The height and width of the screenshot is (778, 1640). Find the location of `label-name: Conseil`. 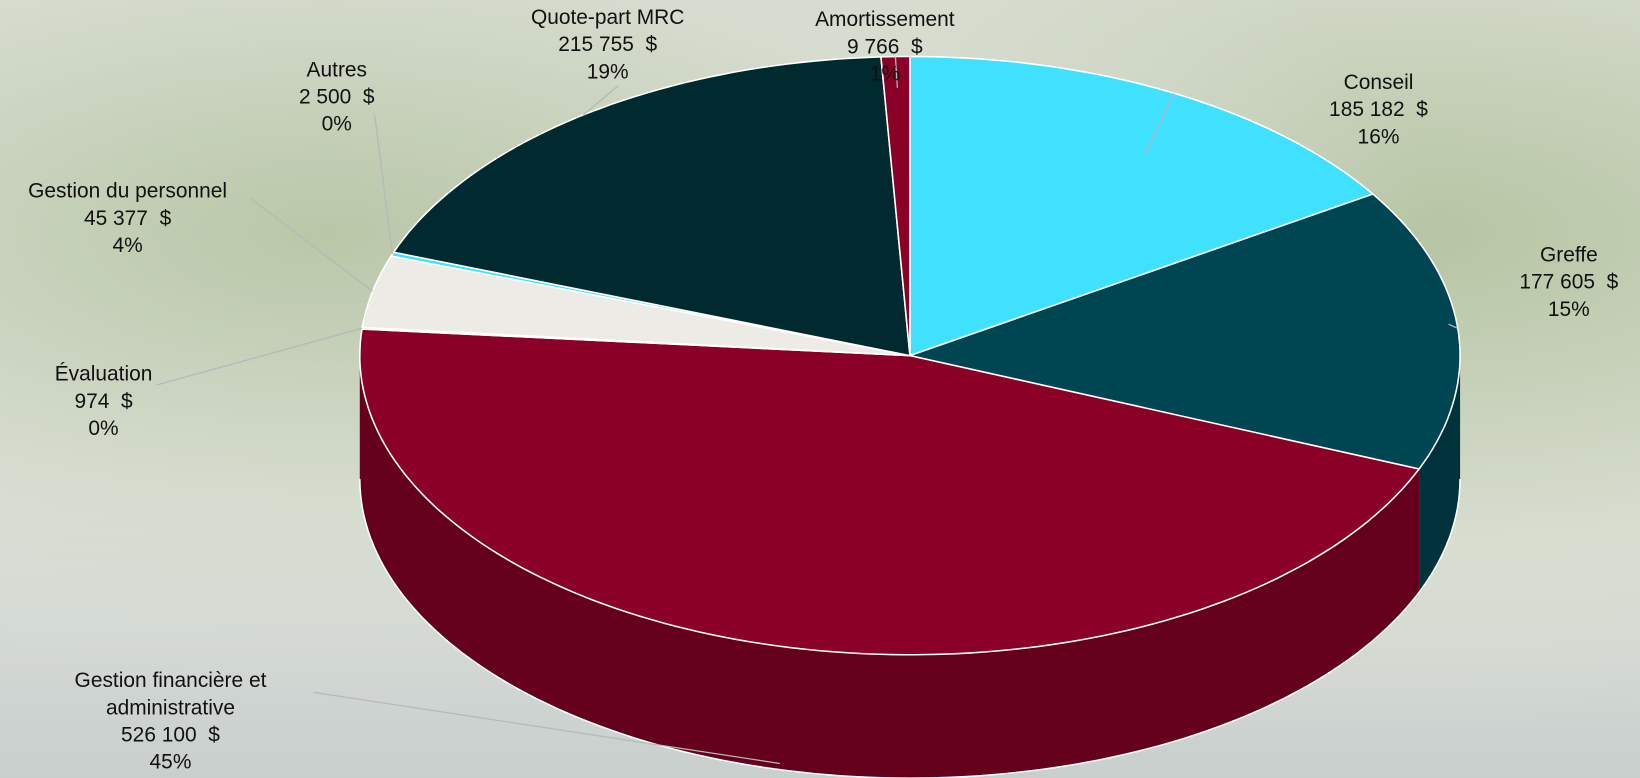

label-name: Conseil is located at coordinates (1378, 83).